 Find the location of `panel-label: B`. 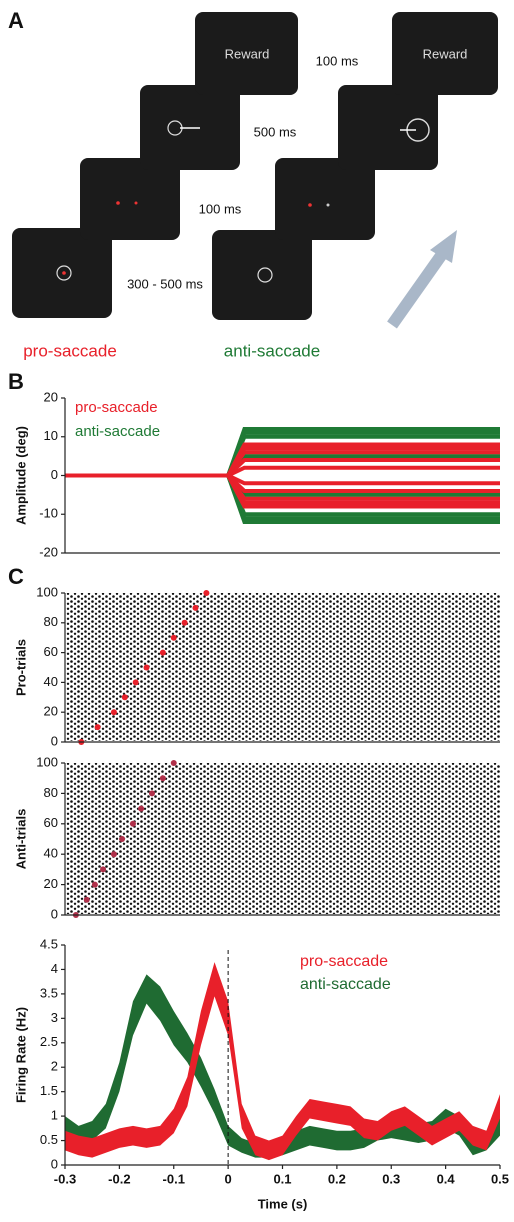

panel-label: B is located at coordinates (16, 381).